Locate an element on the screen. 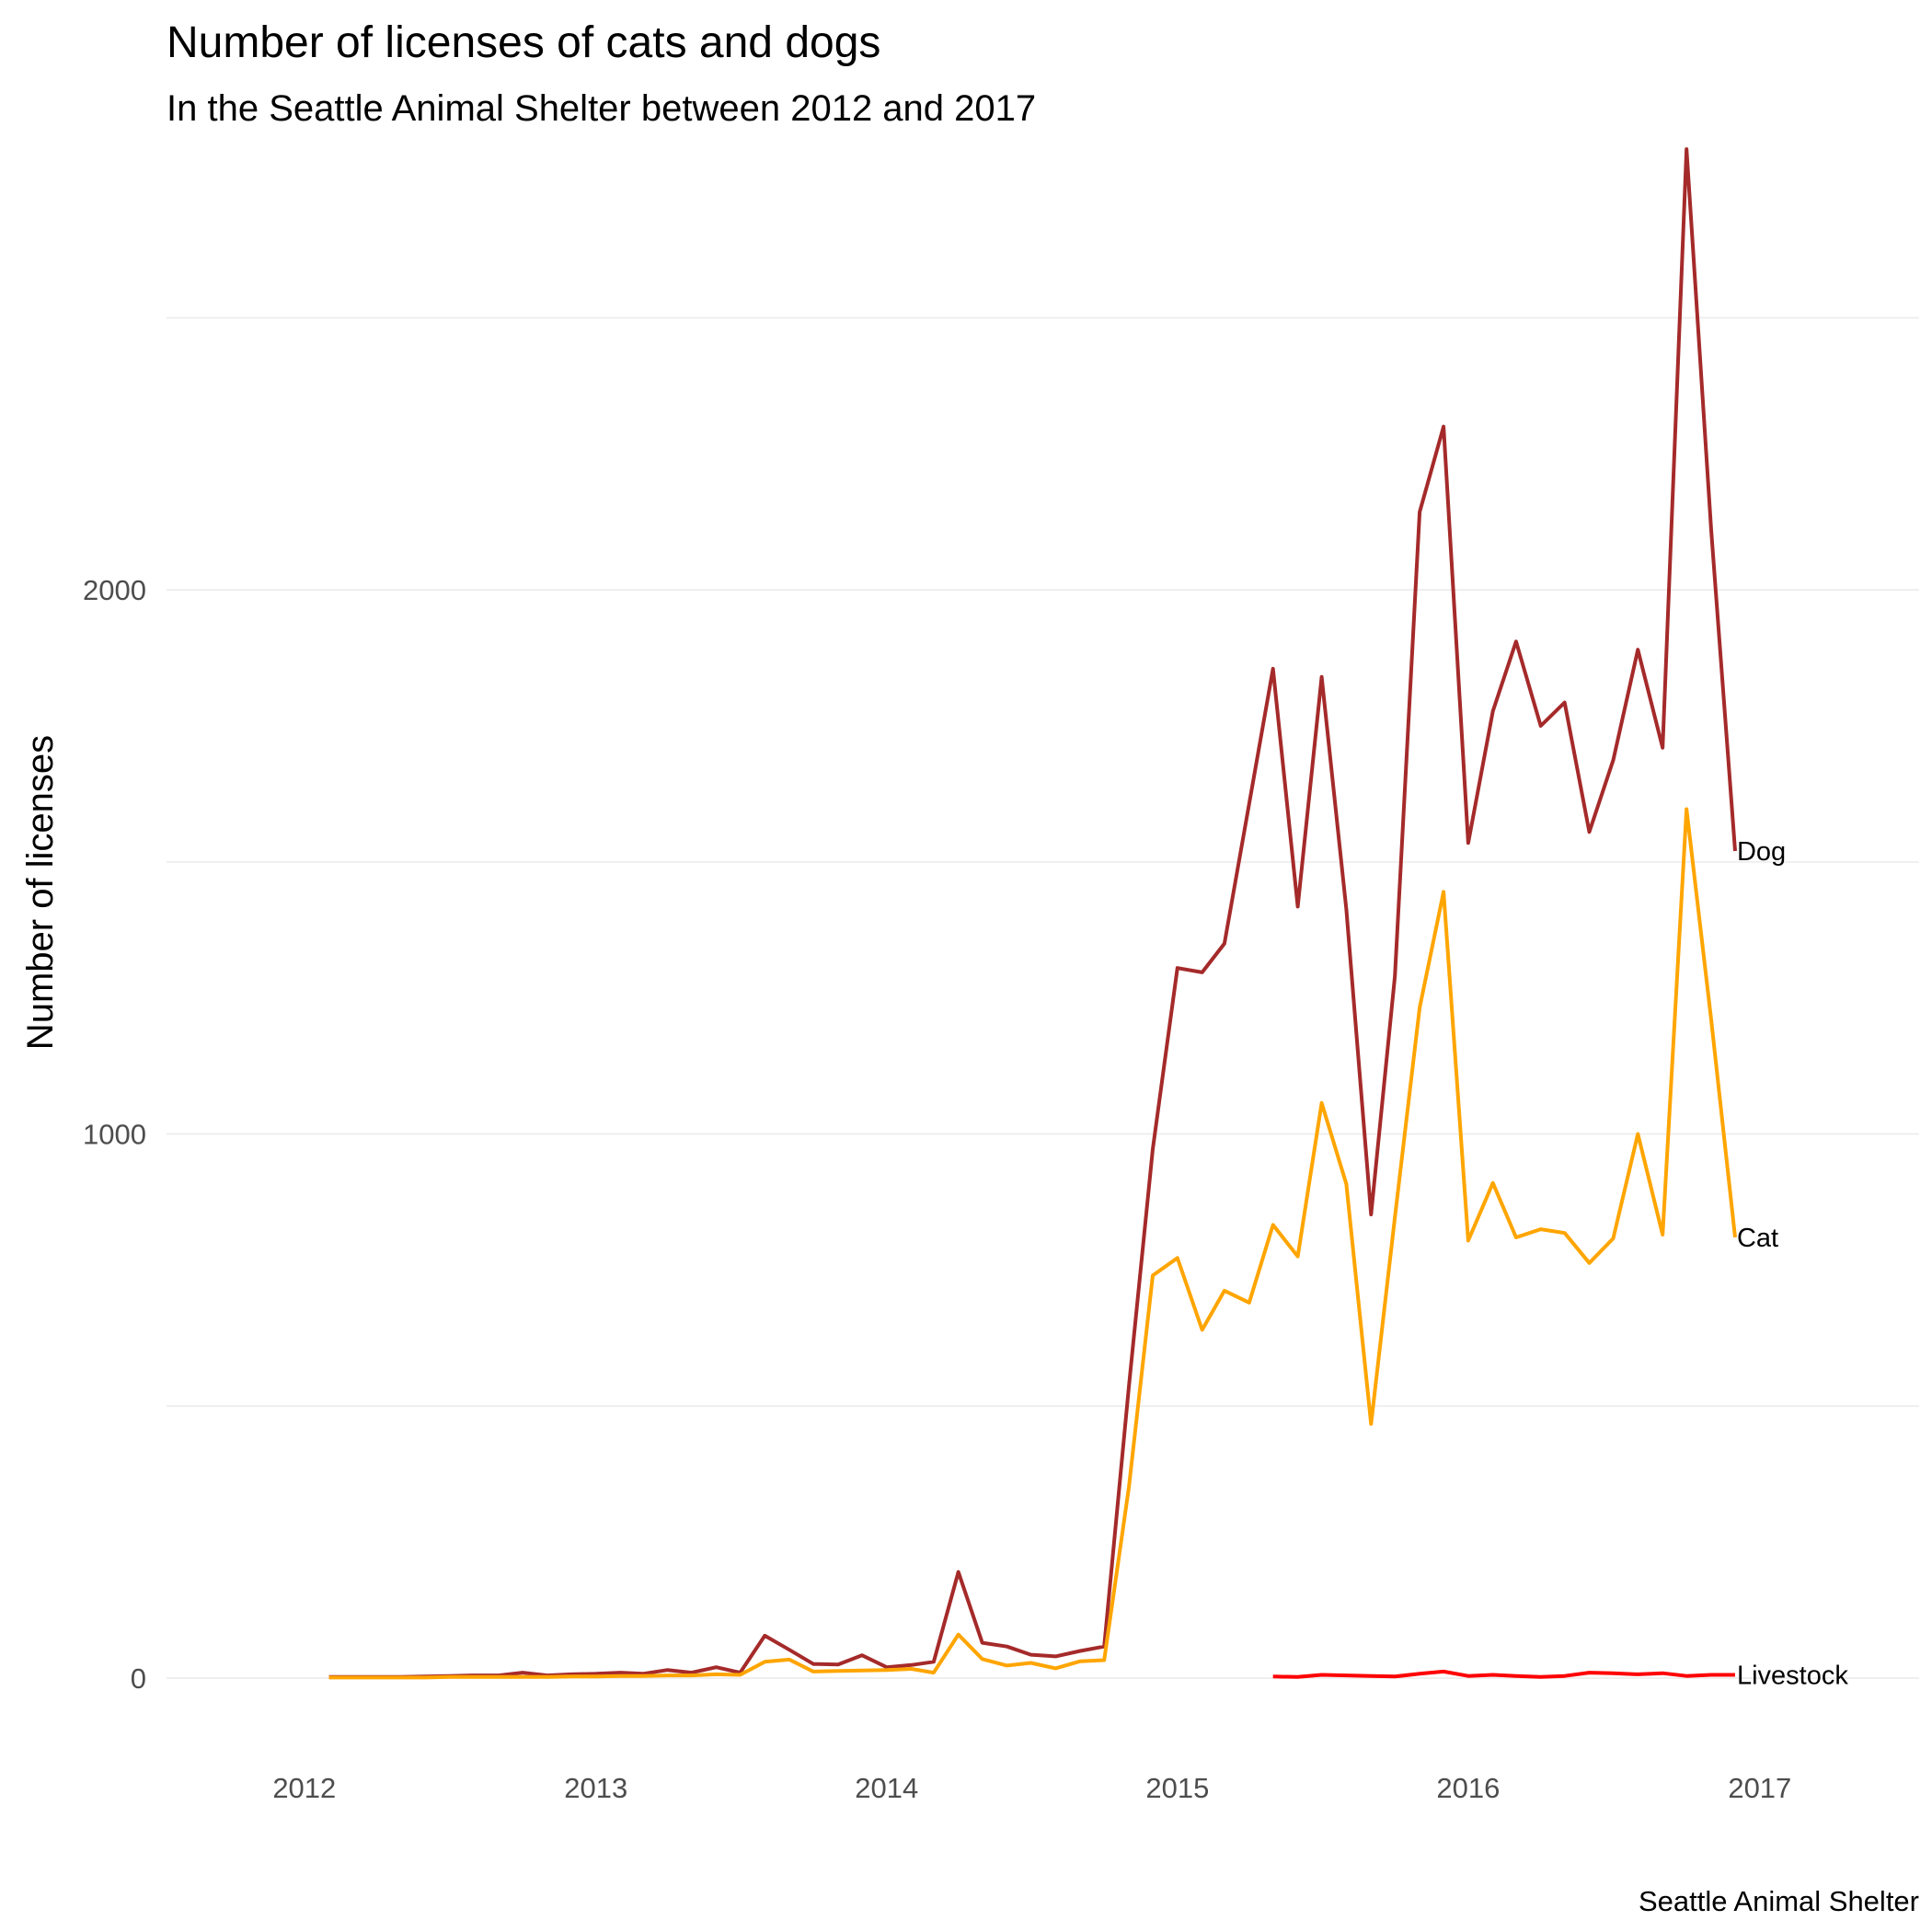 The image size is (1932, 1932). series-labels: Dog Cat Livestock is located at coordinates (1792, 1263).